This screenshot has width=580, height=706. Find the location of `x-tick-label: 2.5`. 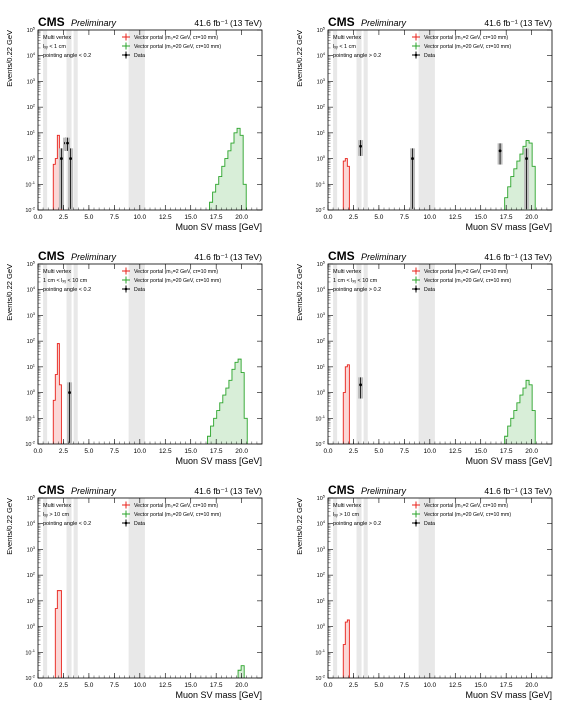

x-tick-label: 2.5 is located at coordinates (63, 217).